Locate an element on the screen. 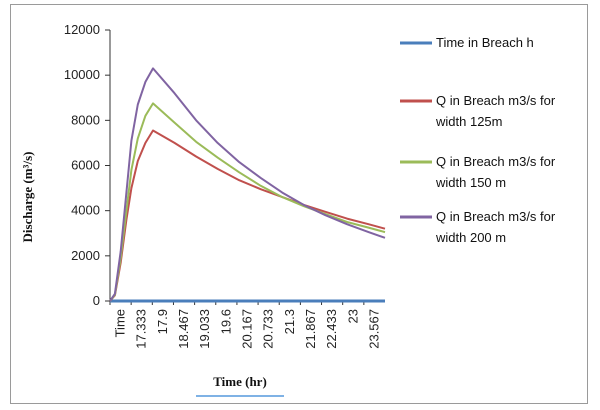 Image resolution: width=600 pixels, height=410 pixels. x-axis-title: Time (hr) is located at coordinates (240, 381).